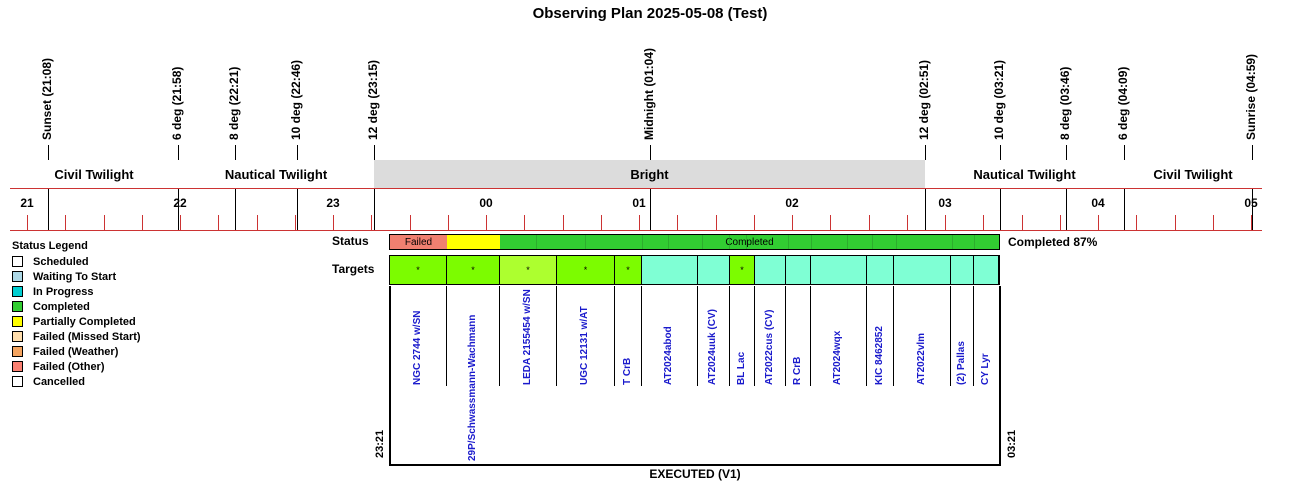 The height and width of the screenshot is (495, 1300). I want to click on legend-item: Cancelled, so click(76, 381).